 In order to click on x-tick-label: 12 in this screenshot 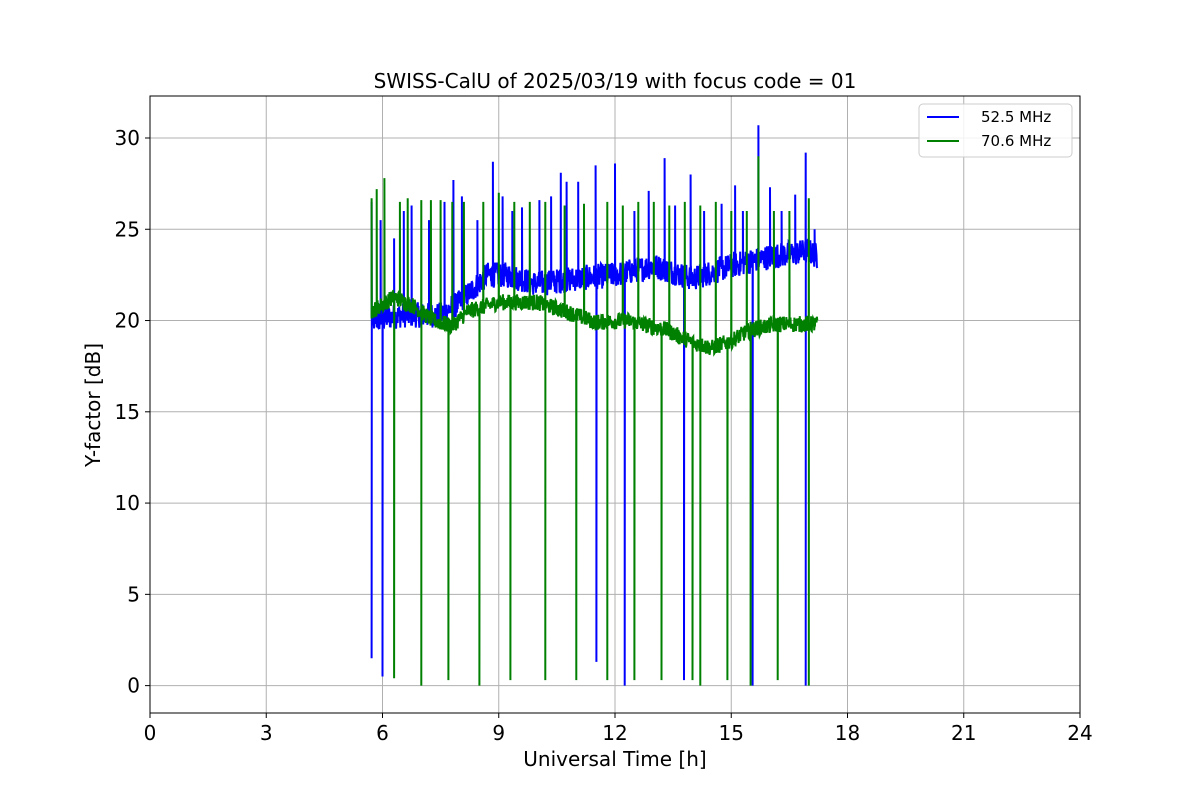, I will do `click(614, 733)`.